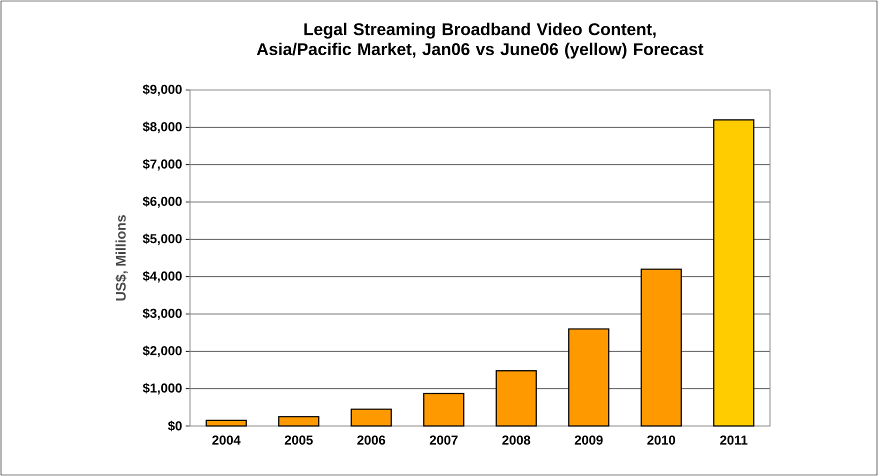 The height and width of the screenshot is (476, 878). I want to click on y-tick-label: $5,000, so click(162, 240).